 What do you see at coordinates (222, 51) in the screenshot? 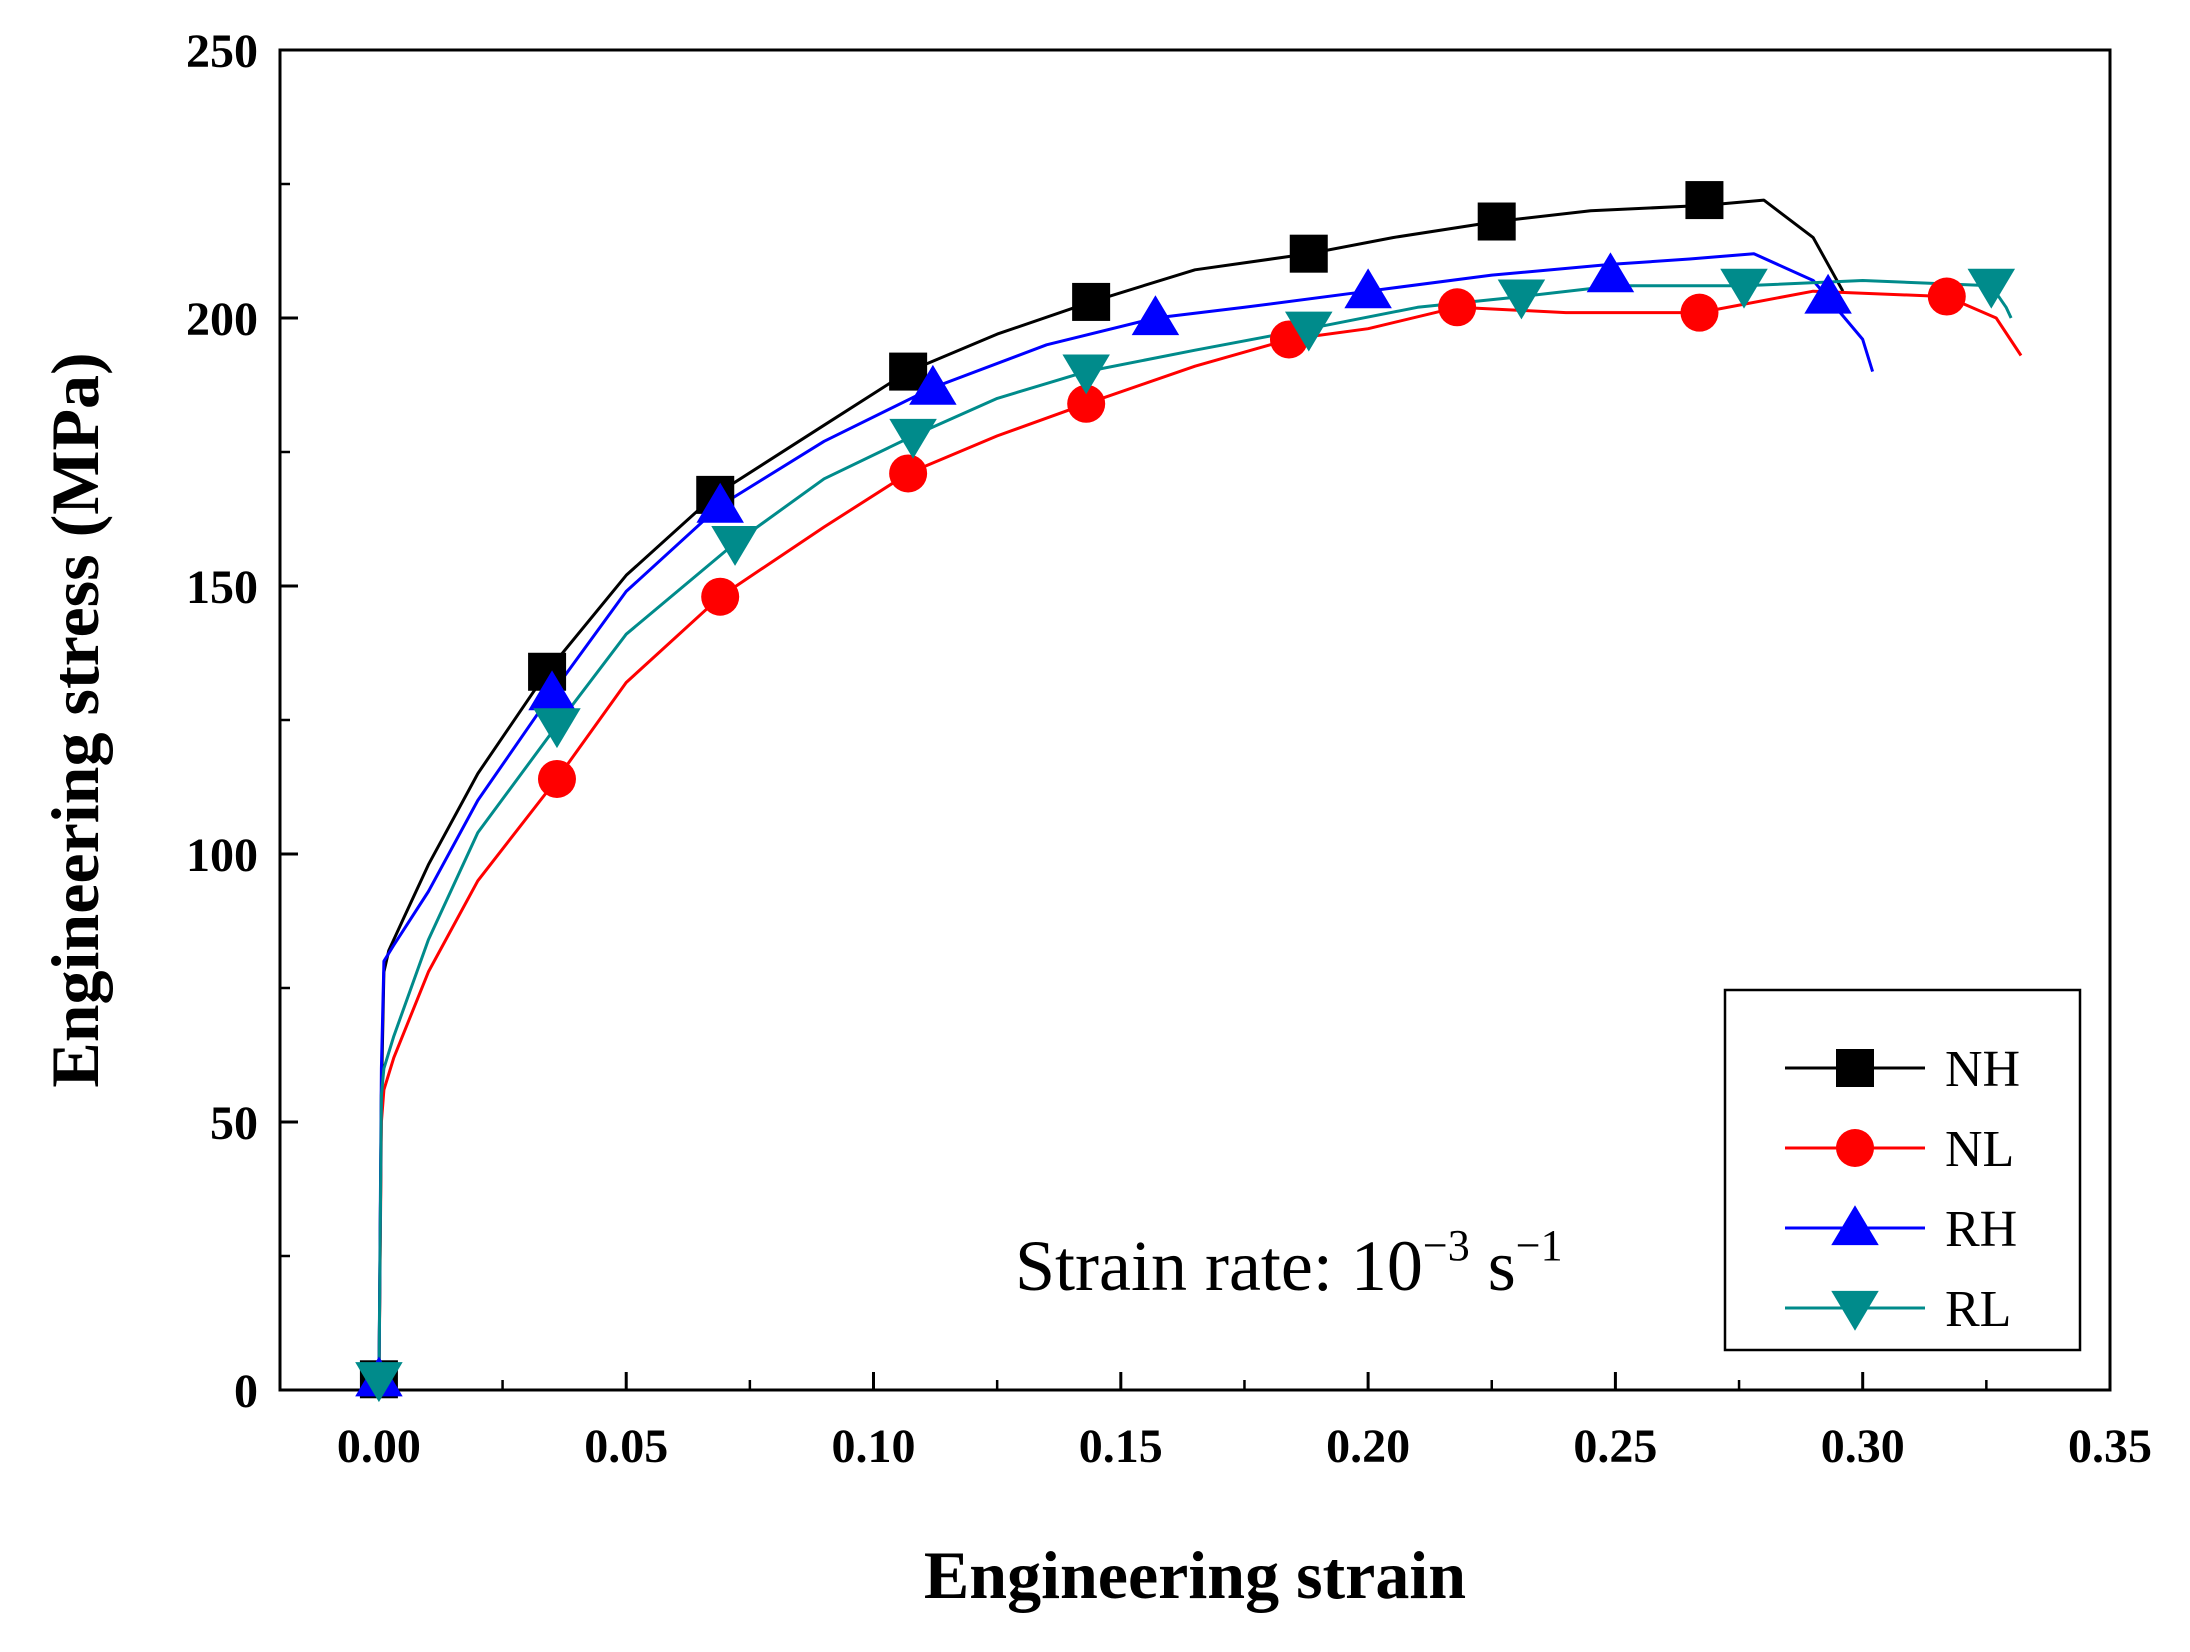
I see `y-tick-label: 250` at bounding box center [222, 51].